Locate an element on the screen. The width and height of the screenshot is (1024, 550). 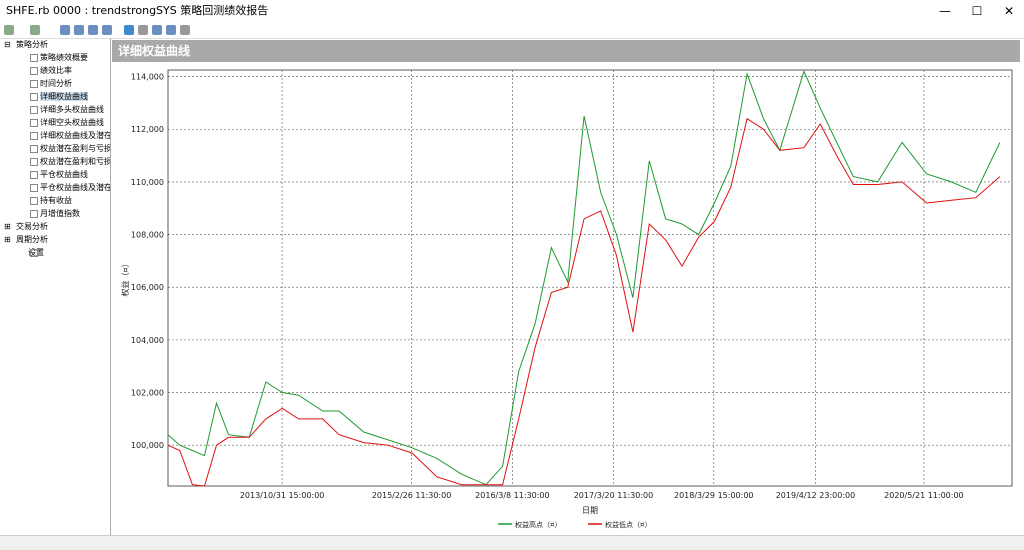
x-tick-label: 2013/10/31 15:00:00 is located at coordinates (282, 495).